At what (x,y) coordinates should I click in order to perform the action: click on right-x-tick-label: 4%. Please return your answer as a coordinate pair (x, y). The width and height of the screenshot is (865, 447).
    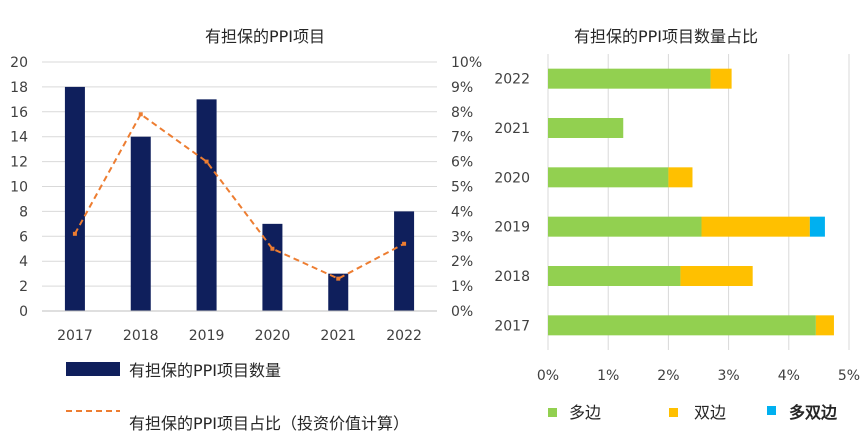
    Looking at the image, I should click on (789, 376).